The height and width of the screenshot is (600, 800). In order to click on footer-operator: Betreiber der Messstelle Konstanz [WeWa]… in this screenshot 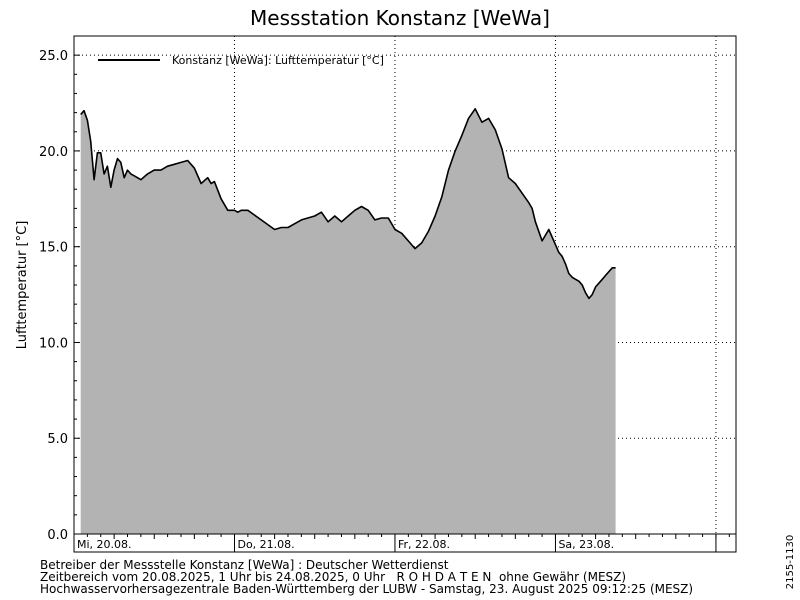, I will do `click(244, 565)`.